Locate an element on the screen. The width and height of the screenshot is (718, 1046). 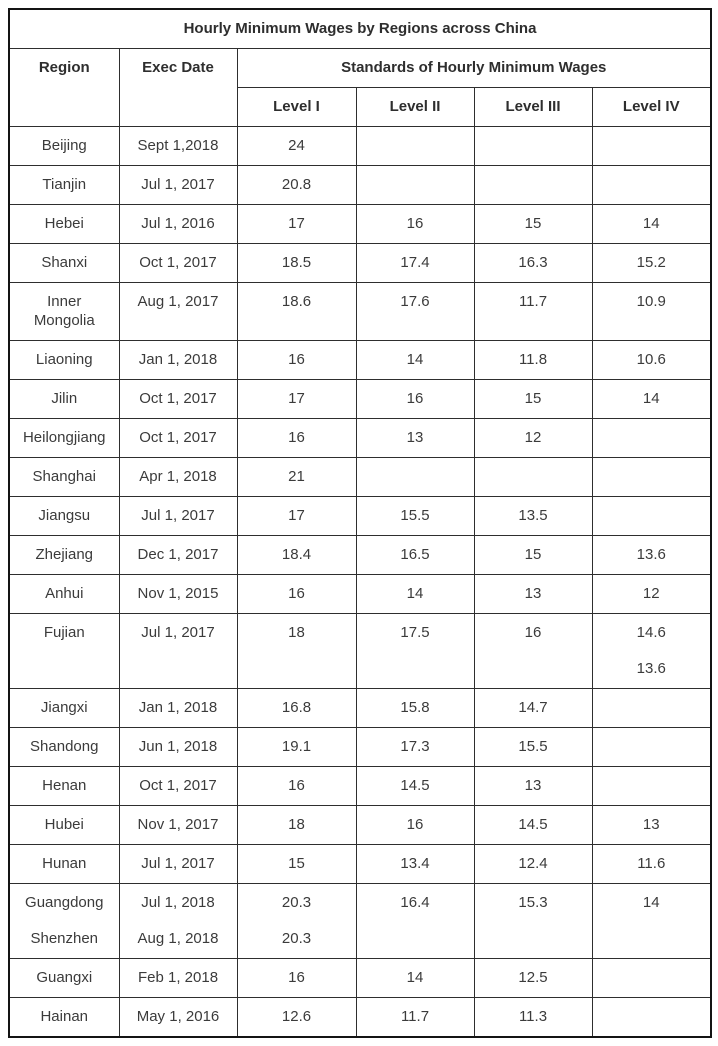
cell-line: 12.5 is located at coordinates (533, 977).